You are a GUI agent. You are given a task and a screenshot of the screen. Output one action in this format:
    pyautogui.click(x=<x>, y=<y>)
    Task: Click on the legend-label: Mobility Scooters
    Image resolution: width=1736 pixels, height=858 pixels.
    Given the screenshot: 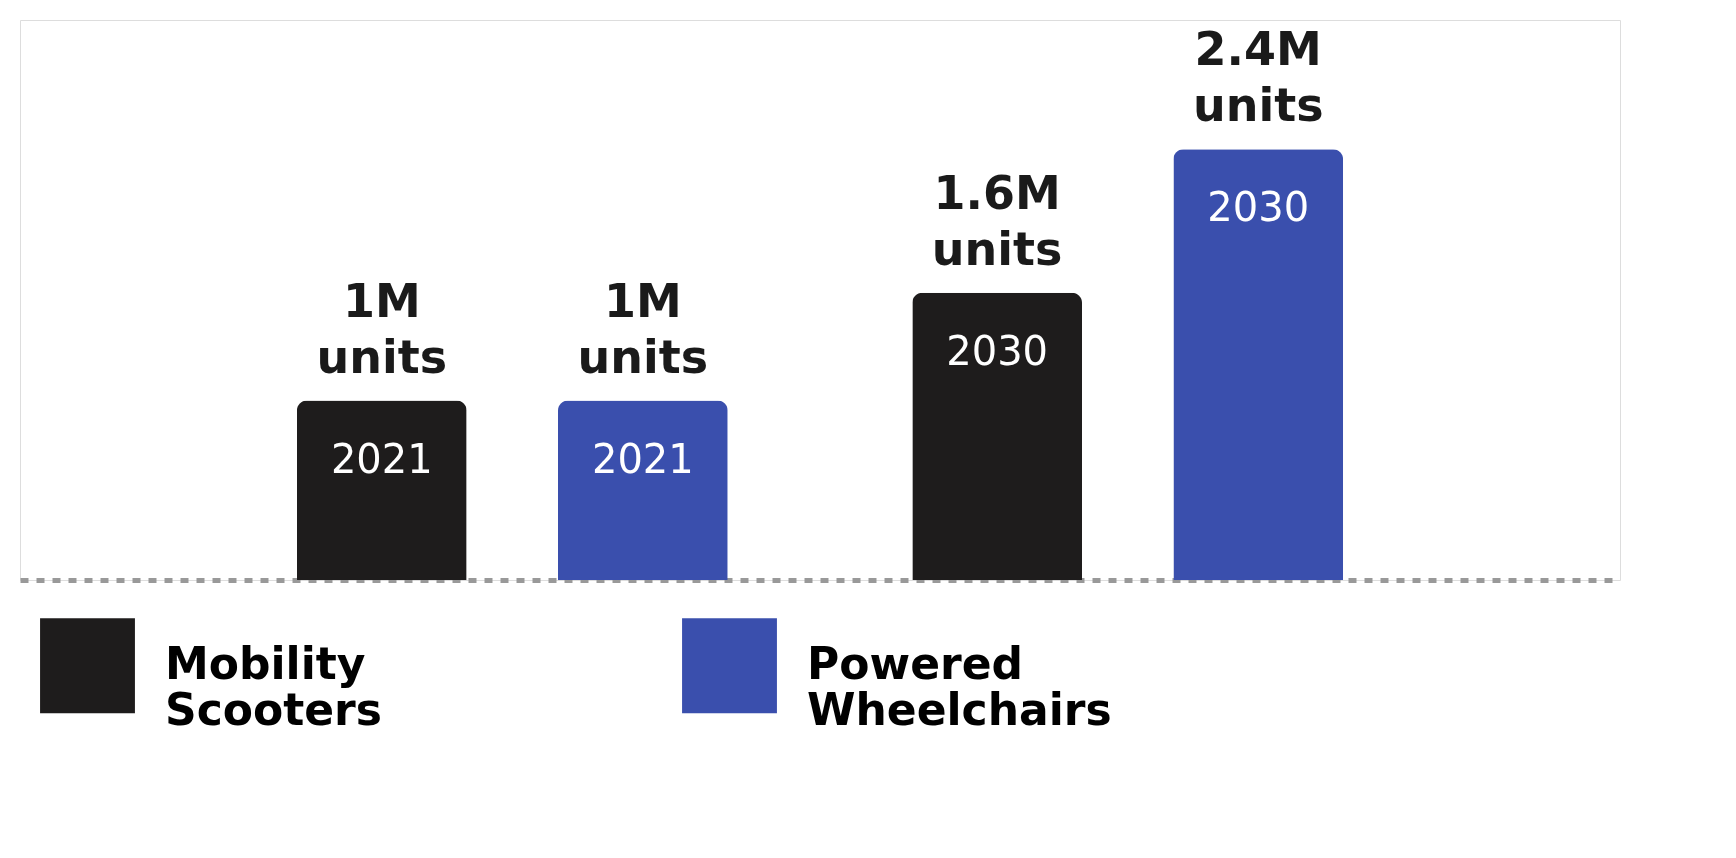 What is the action you would take?
    pyautogui.click(x=273, y=686)
    